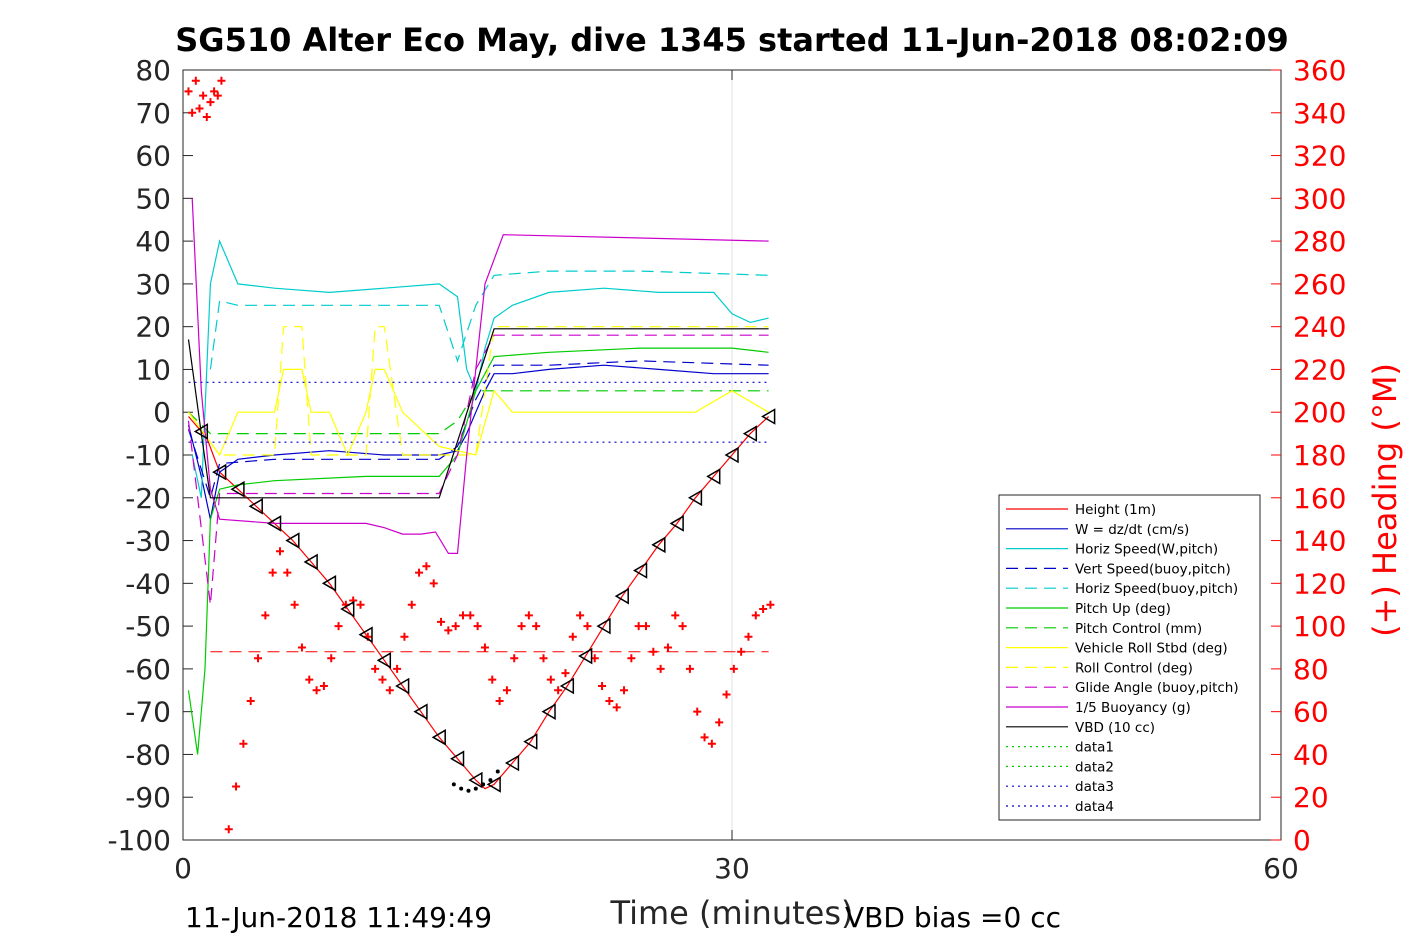 Image resolution: width=1417 pixels, height=945 pixels. Describe the element at coordinates (1138, 629) in the screenshot. I see `legend-label-6: Pitch Control (mm)` at that location.